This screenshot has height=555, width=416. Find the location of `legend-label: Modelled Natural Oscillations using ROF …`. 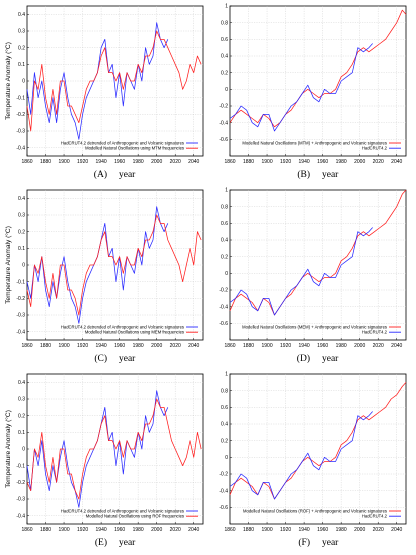

legend-label: Modelled Natural Oscillations using ROF … is located at coordinates (135, 516).